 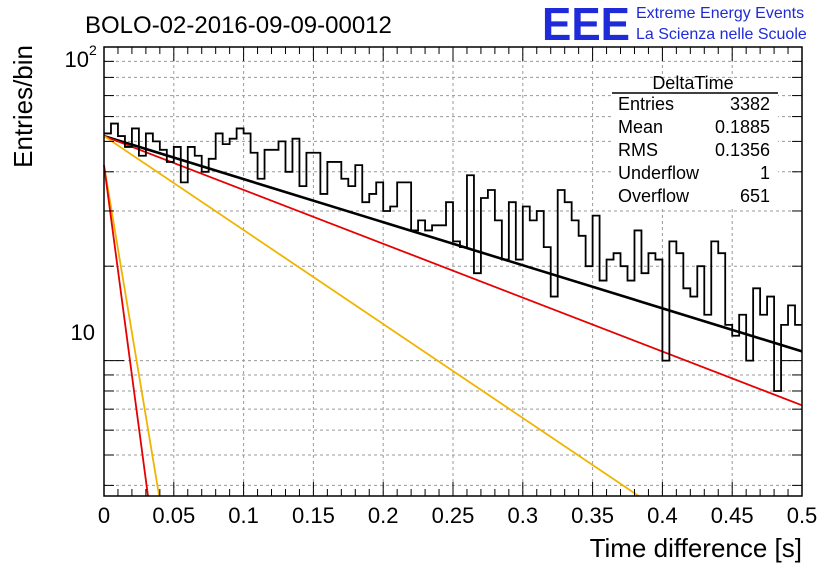 I want to click on eee-logo-mark: EEE, so click(x=586, y=25).